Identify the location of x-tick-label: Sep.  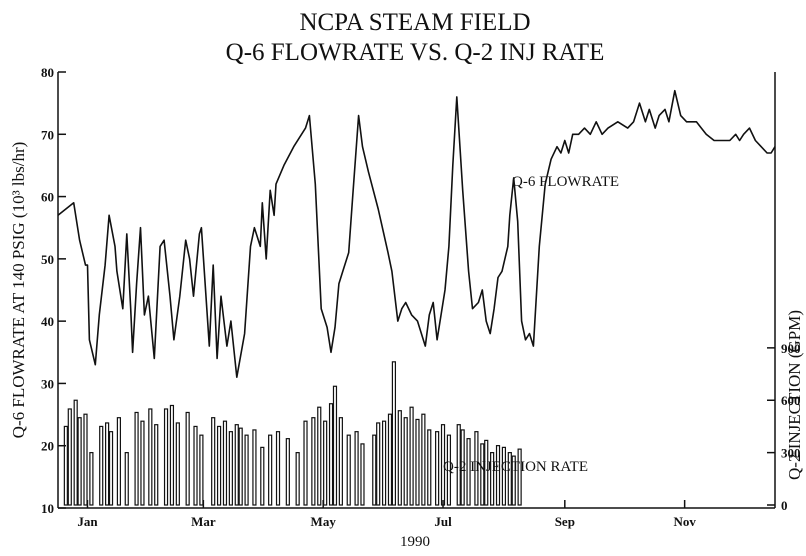
(565, 521).